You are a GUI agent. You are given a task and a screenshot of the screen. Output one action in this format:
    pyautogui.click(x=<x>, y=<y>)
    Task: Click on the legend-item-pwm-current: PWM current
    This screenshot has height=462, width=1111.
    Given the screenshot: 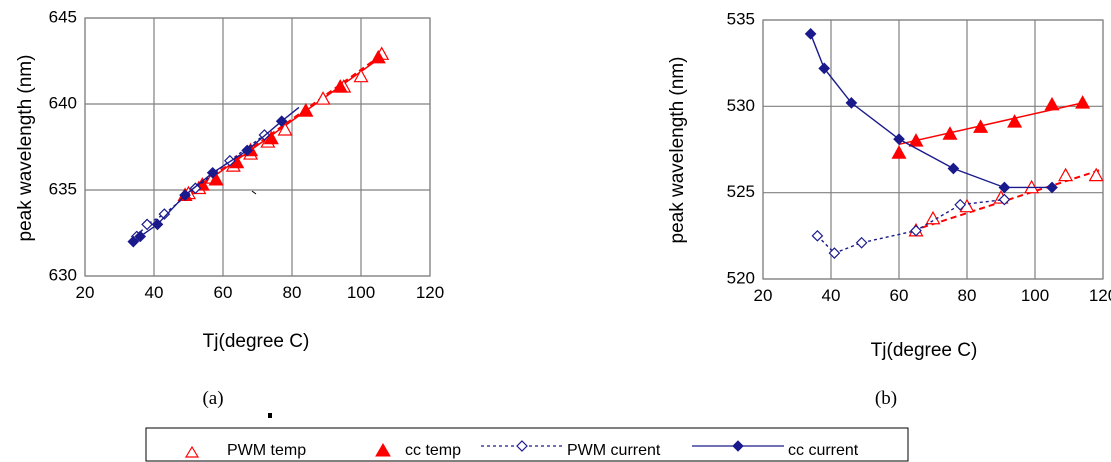 What is the action you would take?
    pyautogui.click(x=571, y=449)
    